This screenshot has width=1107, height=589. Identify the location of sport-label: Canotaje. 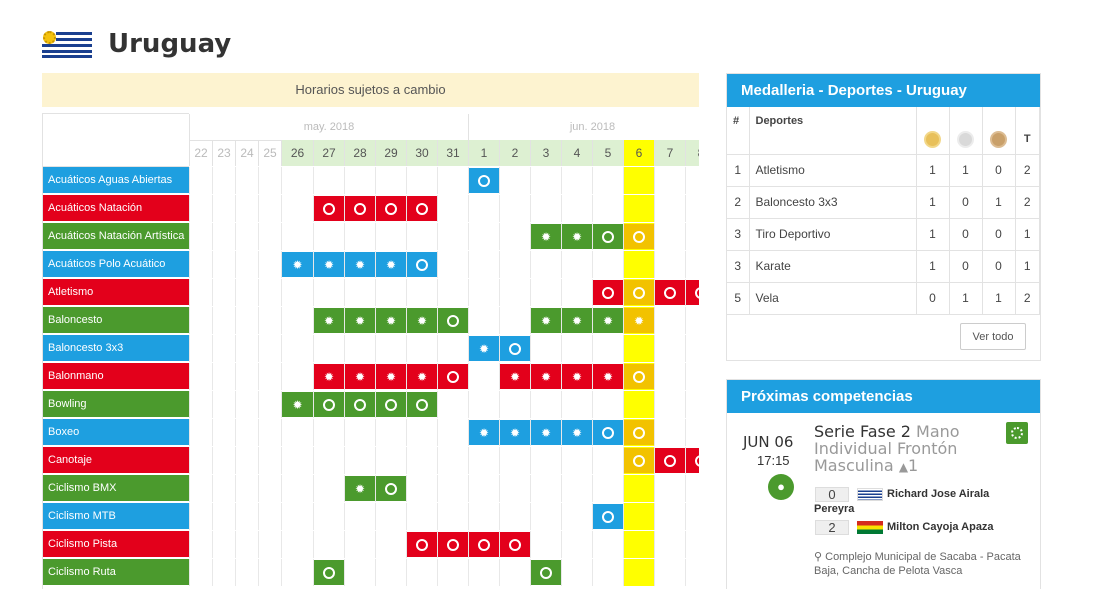
(116, 461).